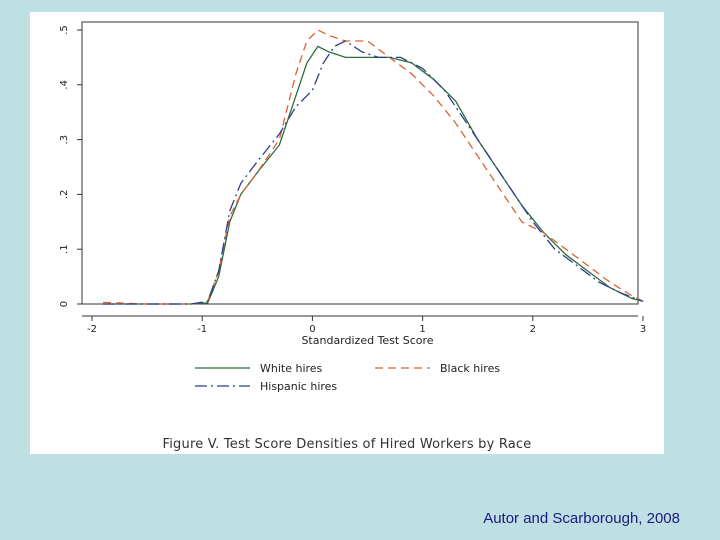 The height and width of the screenshot is (540, 720). Describe the element at coordinates (364, 325) in the screenshot. I see `x-axis: -2 -1 0 1 2 3` at that location.